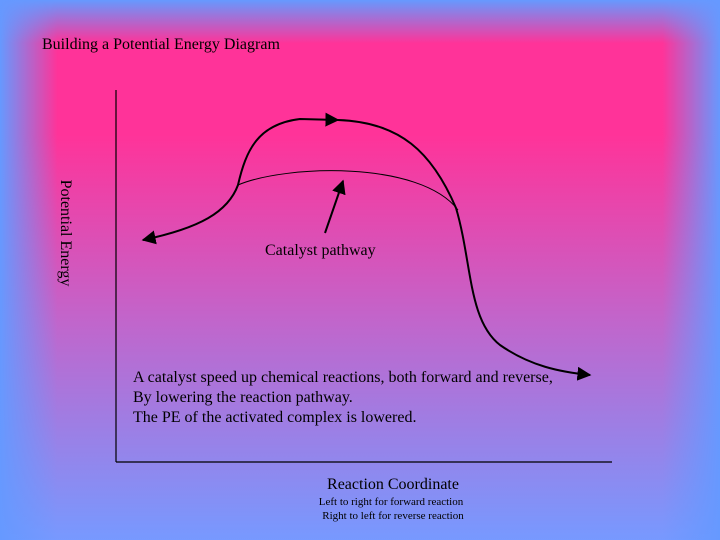 Image resolution: width=720 pixels, height=540 pixels. What do you see at coordinates (335, 206) in the screenshot?
I see `annotation-arrow` at bounding box center [335, 206].